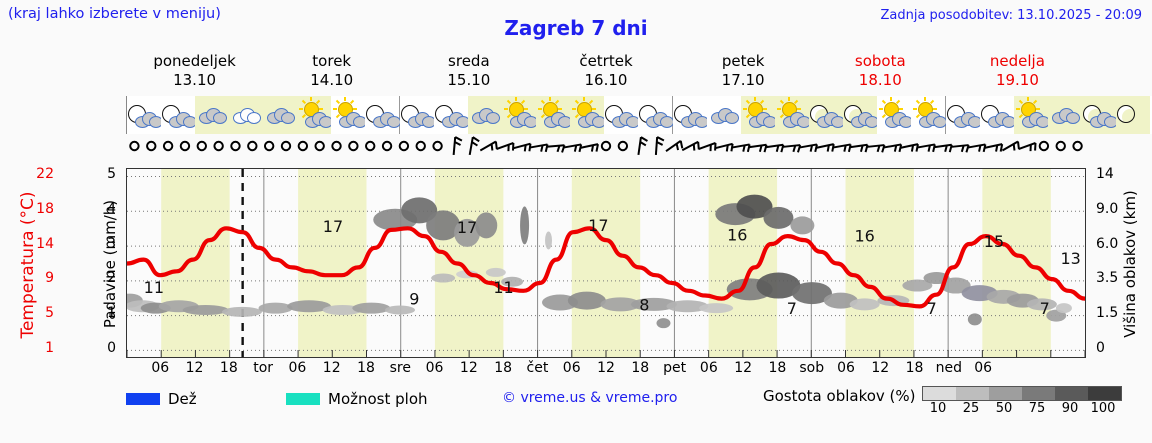 The width and height of the screenshot is (1152, 443). What do you see at coordinates (537, 368) in the screenshot?
I see `x-axis-label: čet` at bounding box center [537, 368].